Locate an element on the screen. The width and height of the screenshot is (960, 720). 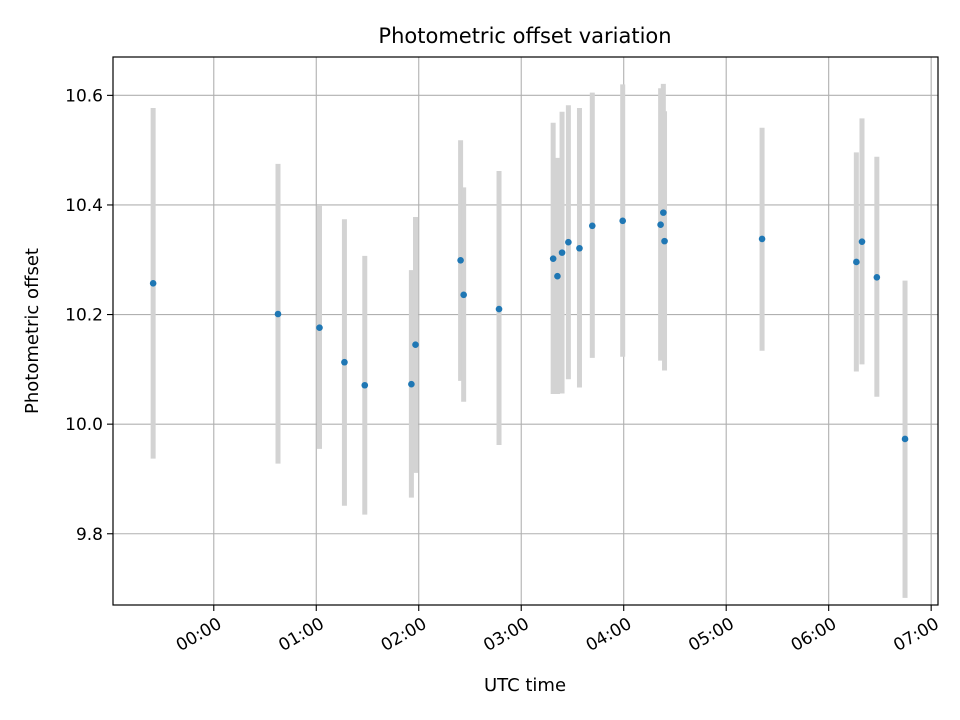
y-tick-label: 10.4 is located at coordinates (84, 206).